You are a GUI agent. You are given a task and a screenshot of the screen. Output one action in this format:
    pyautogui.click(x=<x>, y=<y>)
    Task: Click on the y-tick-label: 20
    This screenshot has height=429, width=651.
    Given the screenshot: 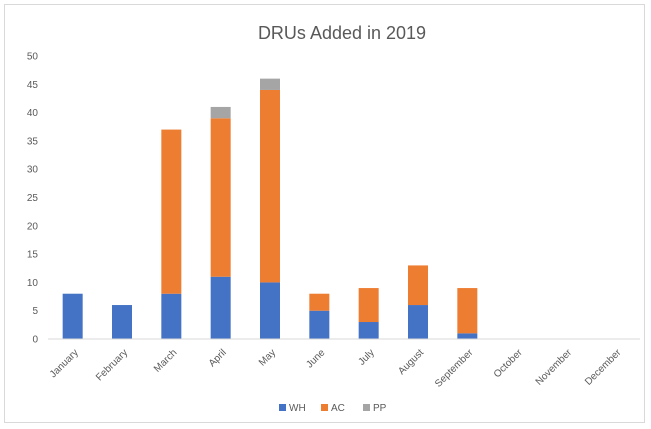 What is the action you would take?
    pyautogui.click(x=33, y=226)
    